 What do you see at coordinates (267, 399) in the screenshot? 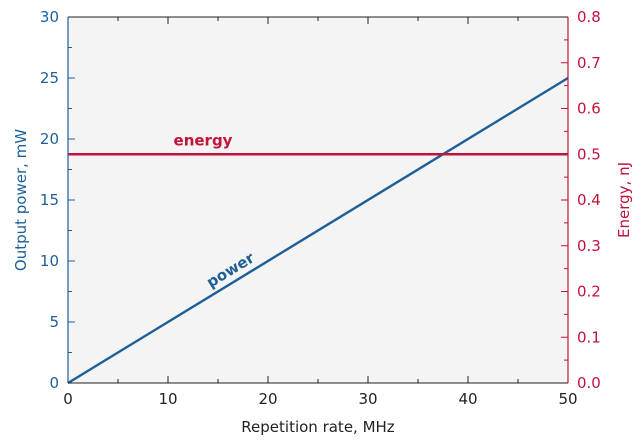
I see `x-tick-label: 20` at bounding box center [267, 399].